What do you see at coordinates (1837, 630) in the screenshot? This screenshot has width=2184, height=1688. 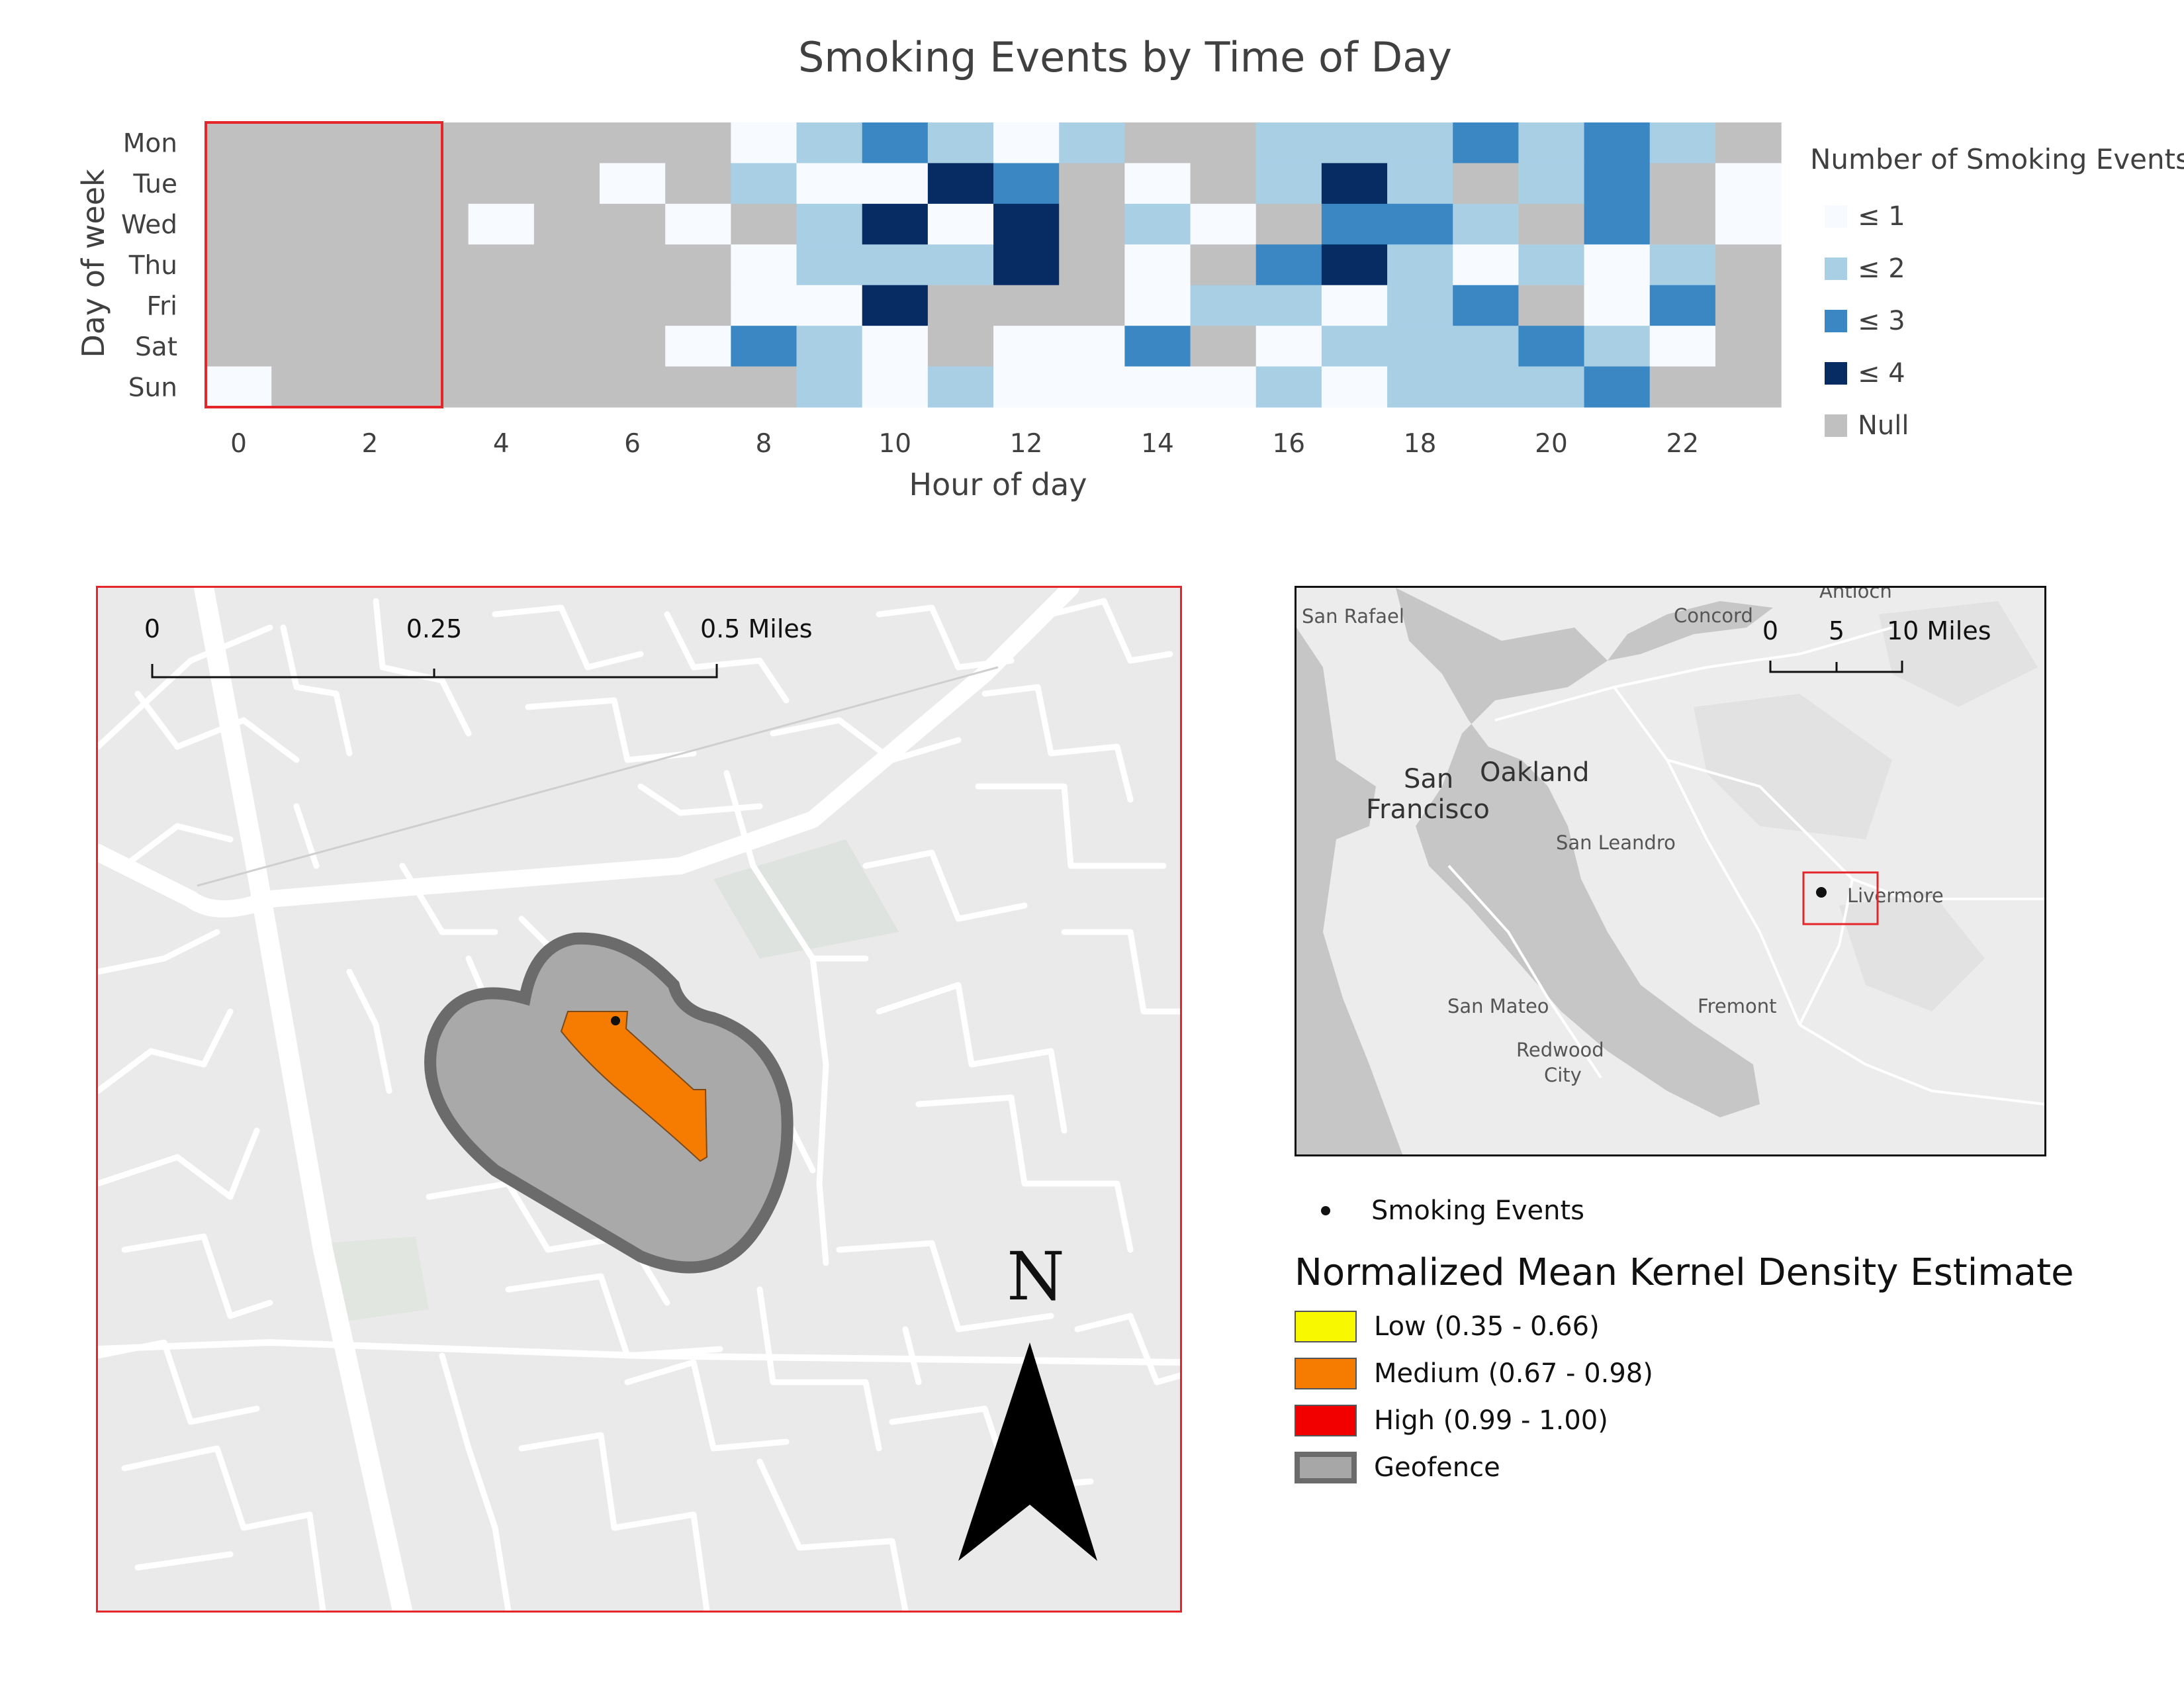 I see `inset-scale-label-mid: 5` at bounding box center [1837, 630].